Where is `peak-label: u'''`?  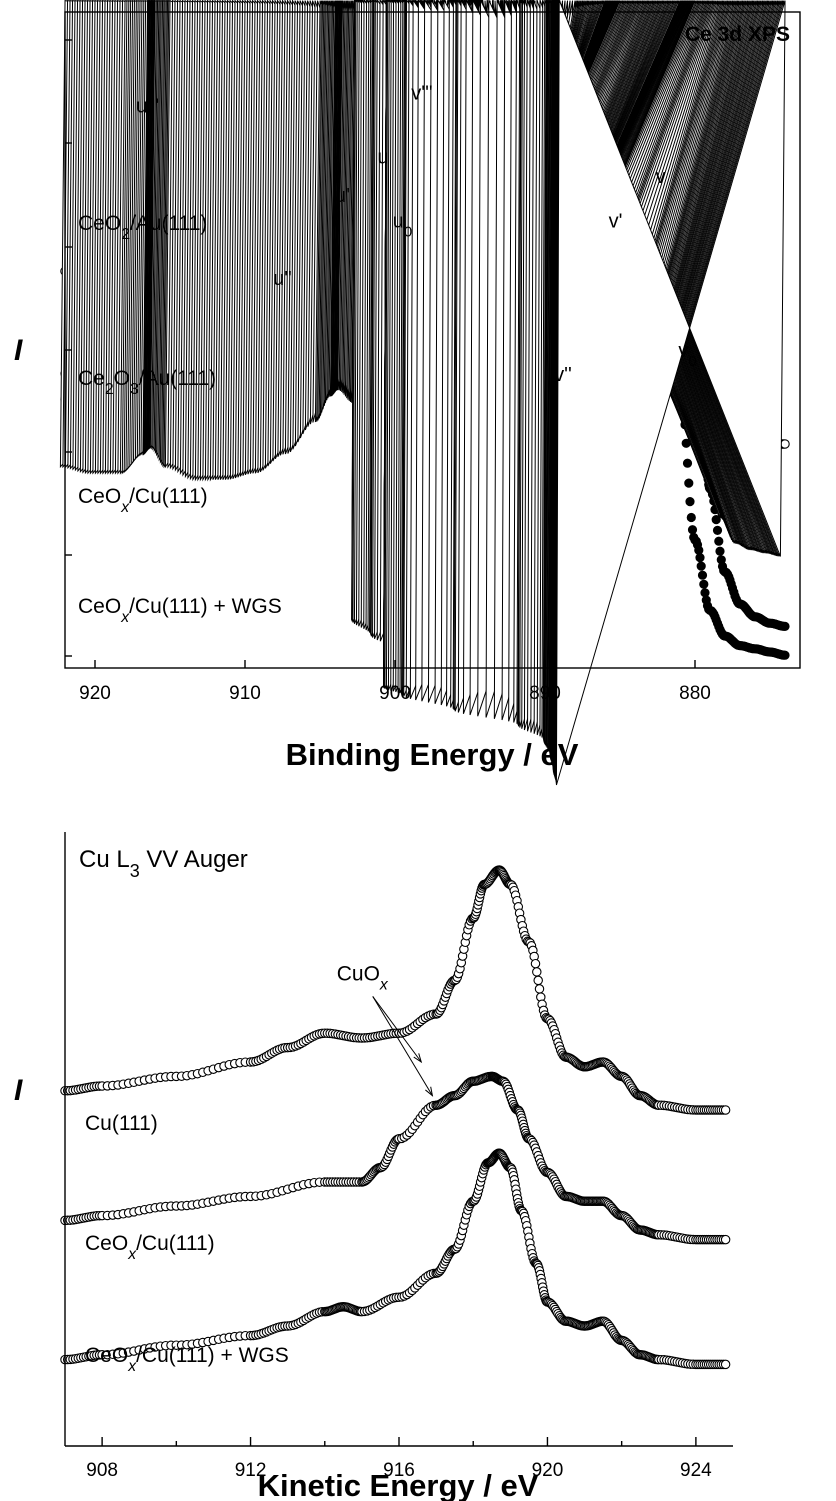 peak-label: u''' is located at coordinates (147, 106).